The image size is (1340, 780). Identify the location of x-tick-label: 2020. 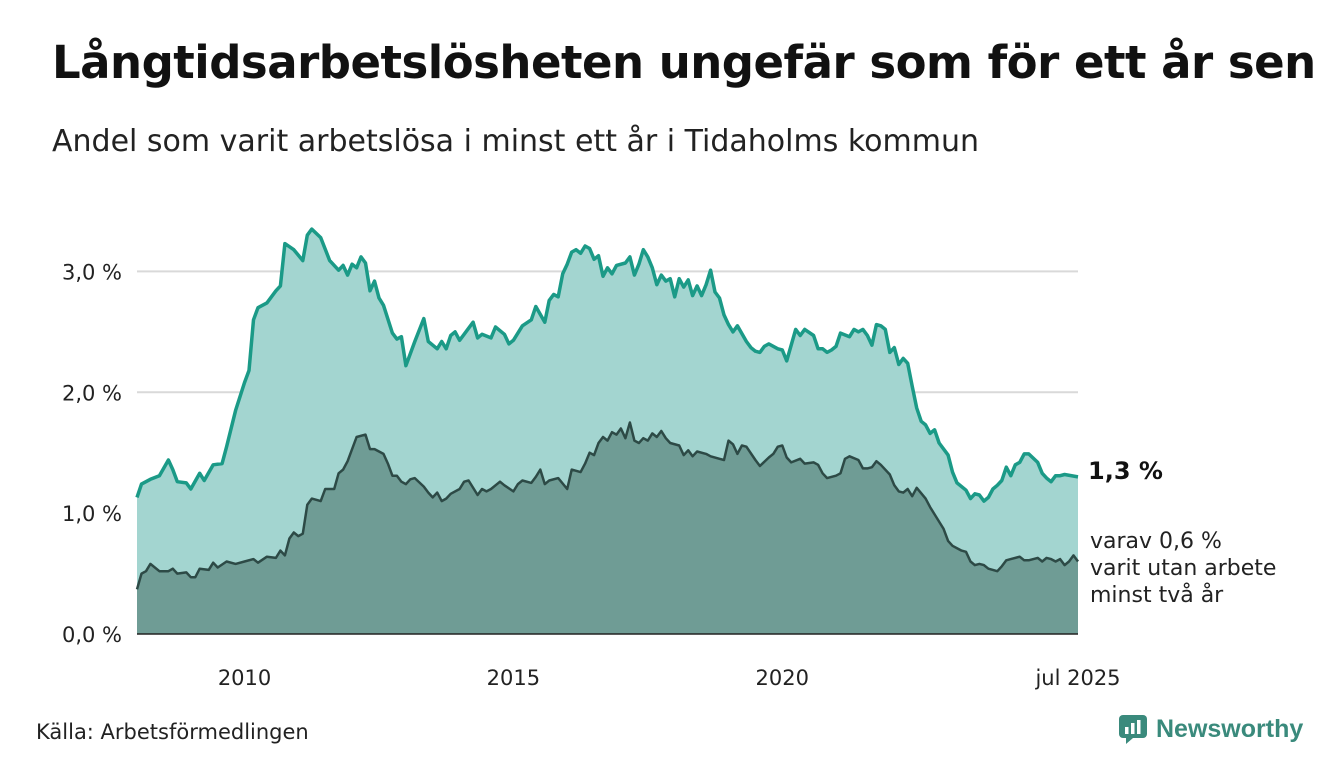
(782, 678).